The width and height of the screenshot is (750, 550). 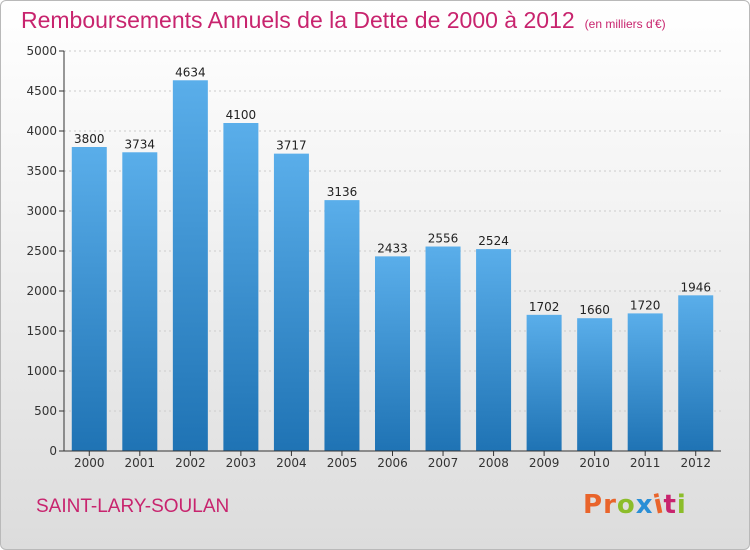 What do you see at coordinates (41, 51) in the screenshot?
I see `y-tick-label: 5000` at bounding box center [41, 51].